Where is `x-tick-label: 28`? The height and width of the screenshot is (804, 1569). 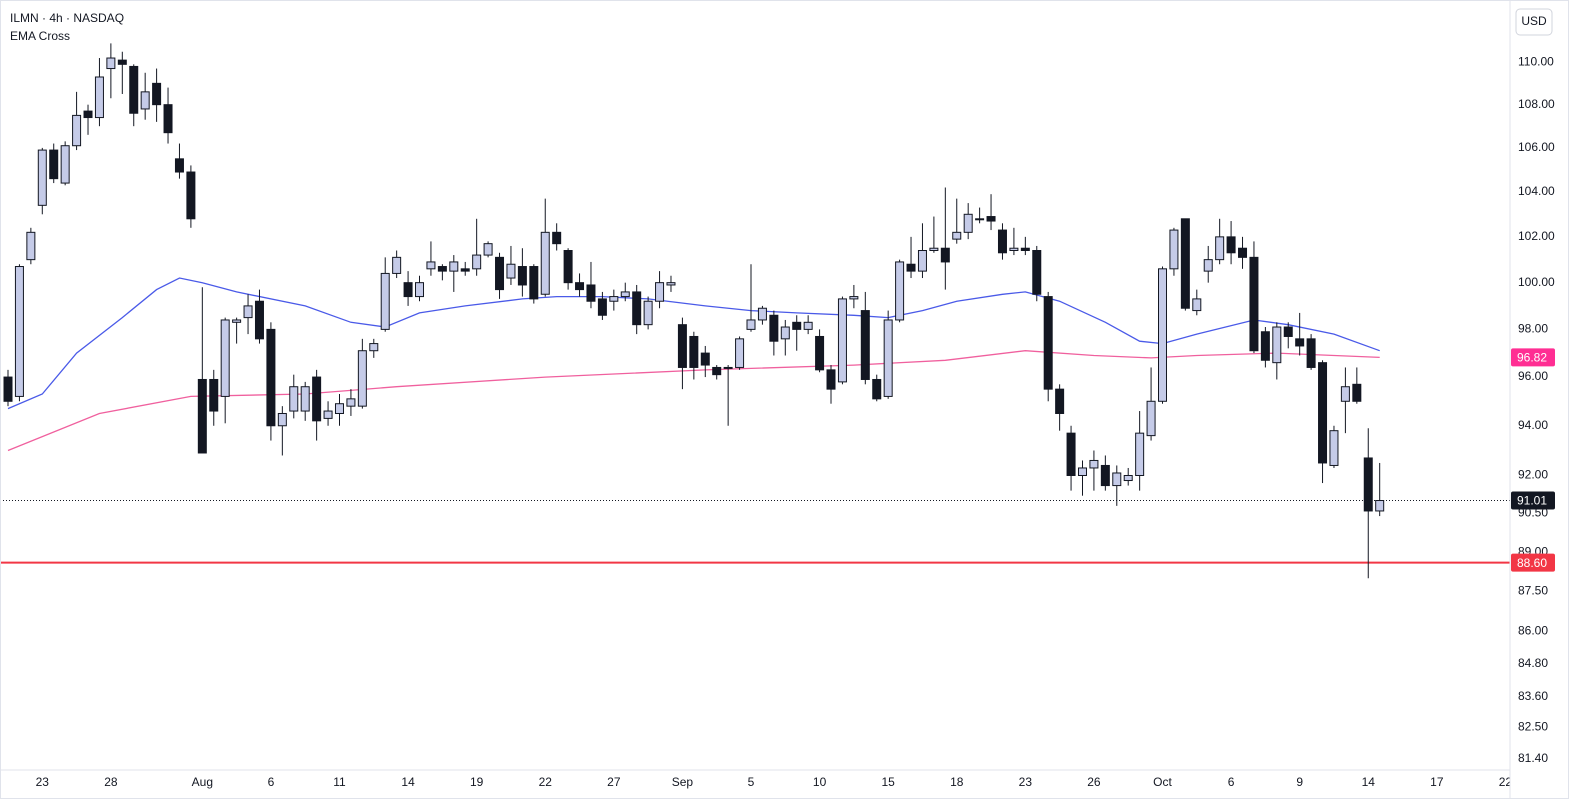 x-tick-label: 28 is located at coordinates (111, 782).